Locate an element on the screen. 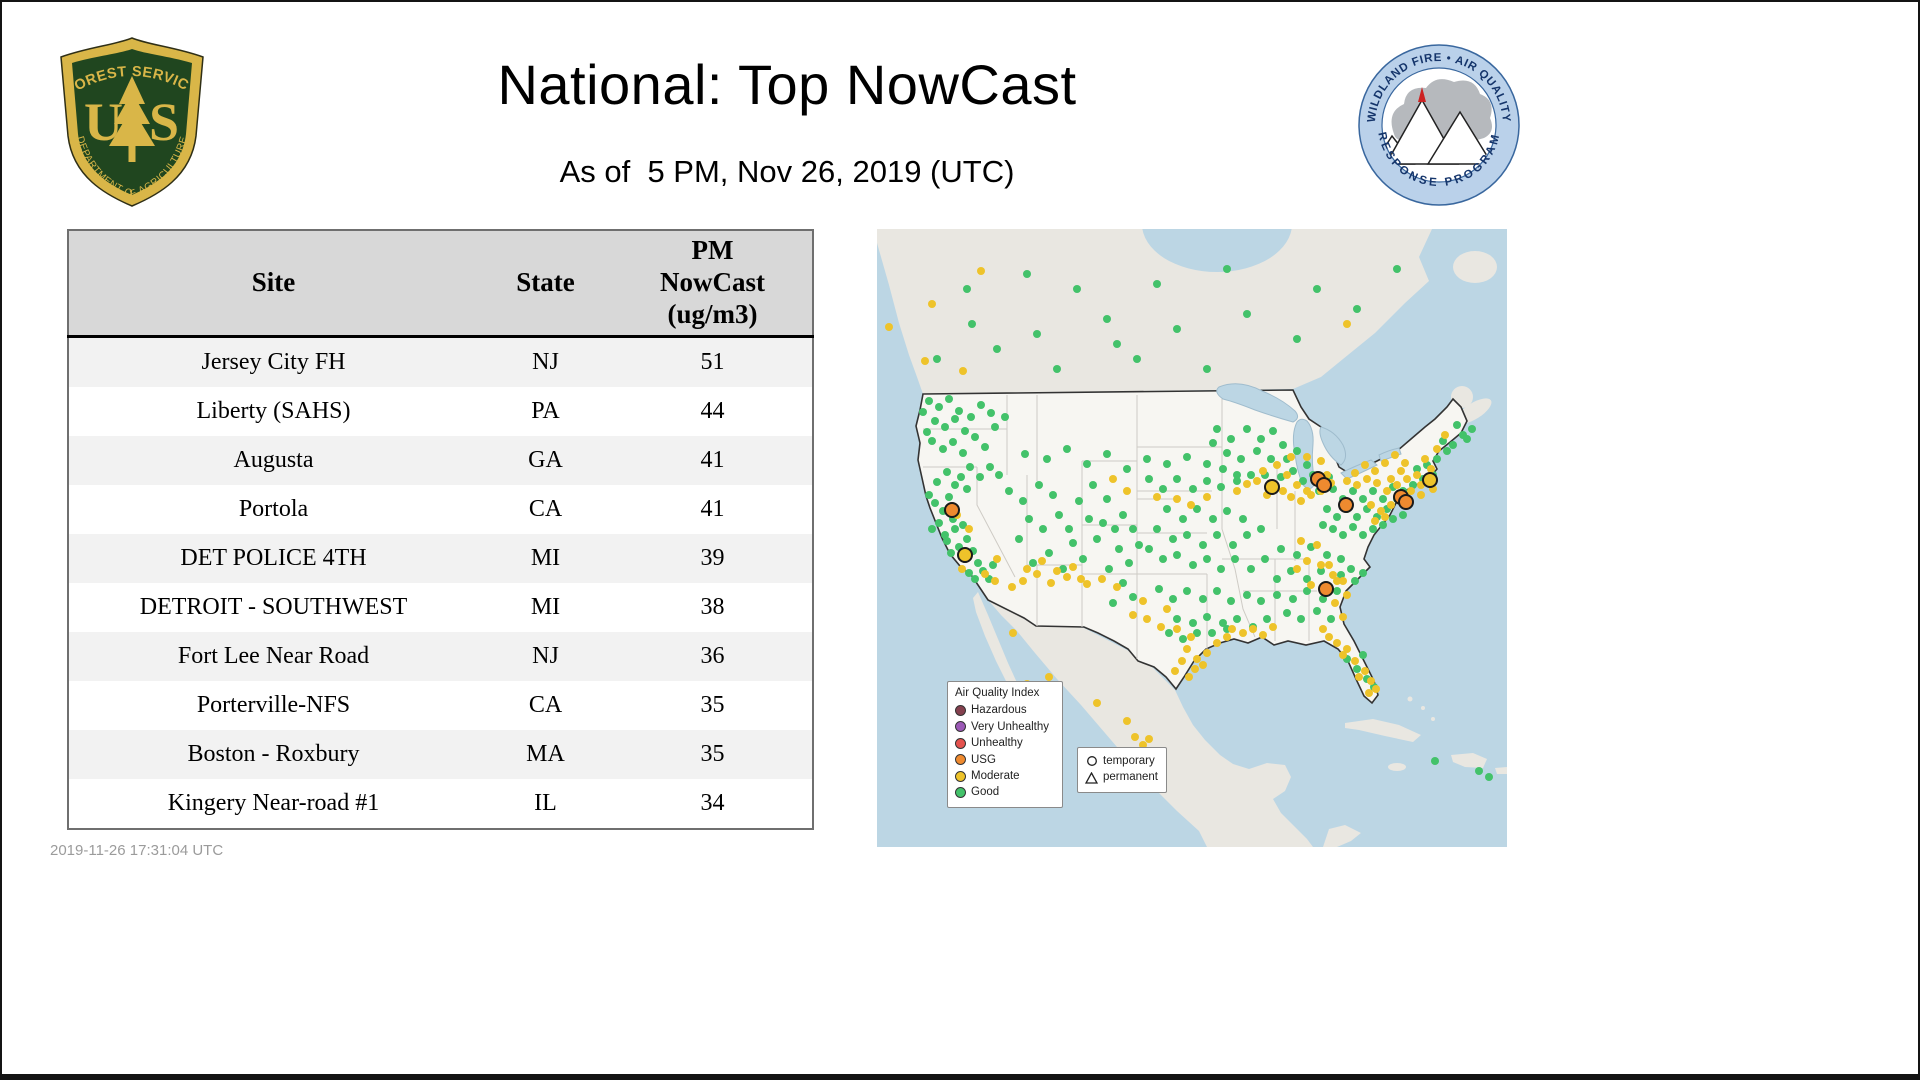 This screenshot has height=1080, width=1920. flame-icon is located at coordinates (1422, 94).